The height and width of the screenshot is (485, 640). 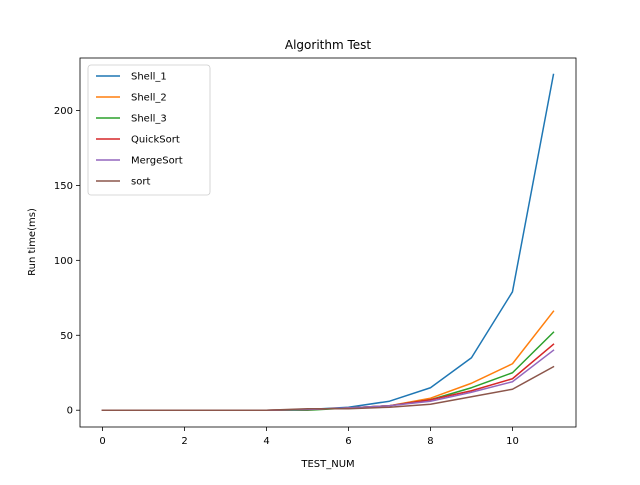 I want to click on legend-label: sort, so click(x=140, y=182).